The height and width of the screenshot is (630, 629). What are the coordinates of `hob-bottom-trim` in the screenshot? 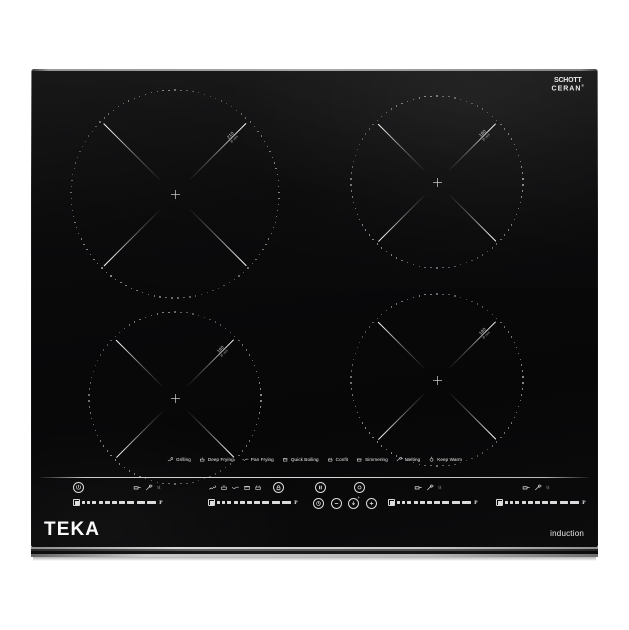 It's located at (314, 552).